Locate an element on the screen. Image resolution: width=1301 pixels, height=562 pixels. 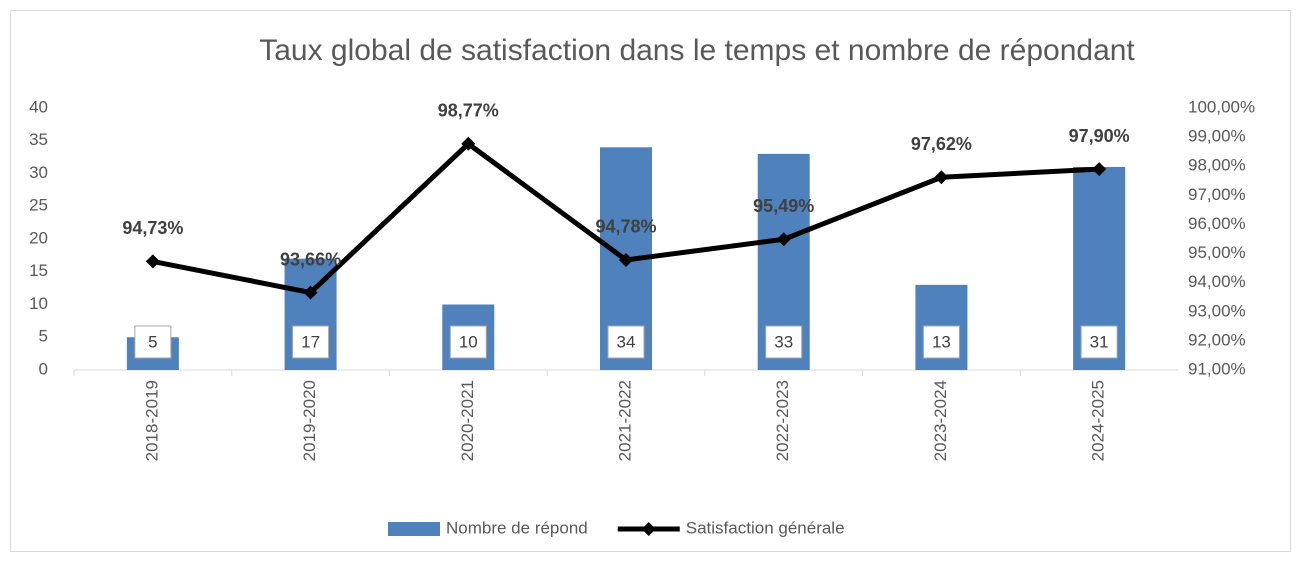
x-tick-label: 2023-2024 is located at coordinates (940, 420).